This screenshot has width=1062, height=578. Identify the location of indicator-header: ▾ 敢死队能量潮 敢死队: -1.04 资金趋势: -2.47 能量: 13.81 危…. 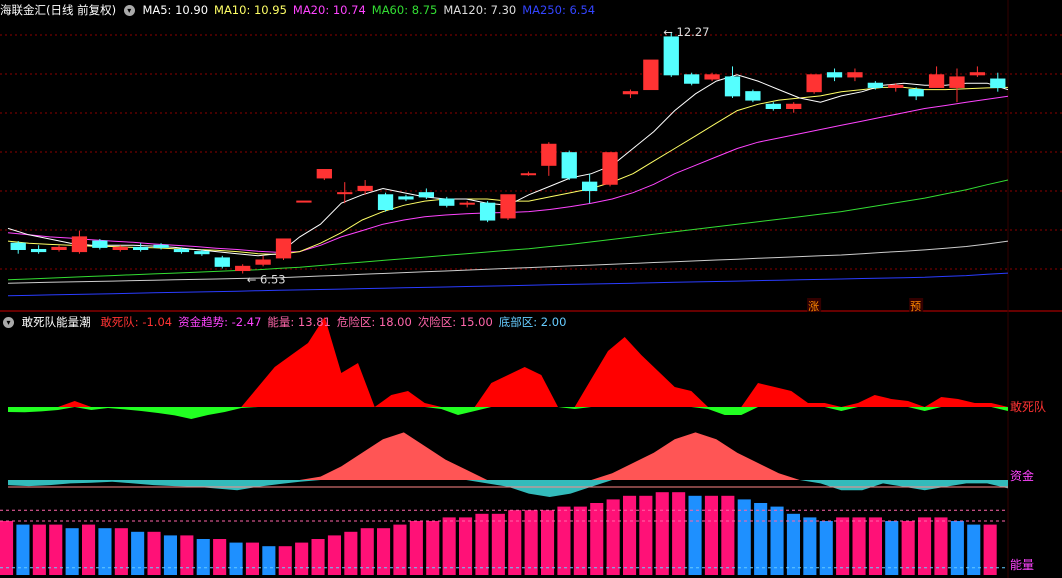
(286, 322).